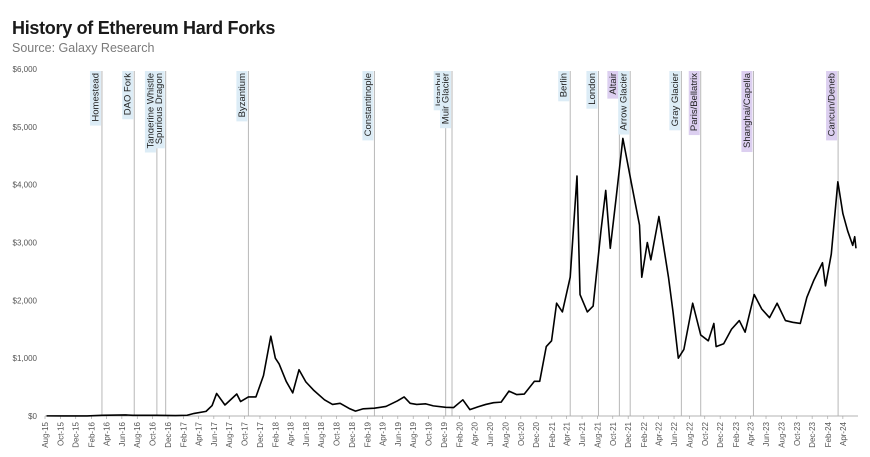 This screenshot has height=457, width=870. I want to click on x-tick-label: Dec-22, so click(720, 434).